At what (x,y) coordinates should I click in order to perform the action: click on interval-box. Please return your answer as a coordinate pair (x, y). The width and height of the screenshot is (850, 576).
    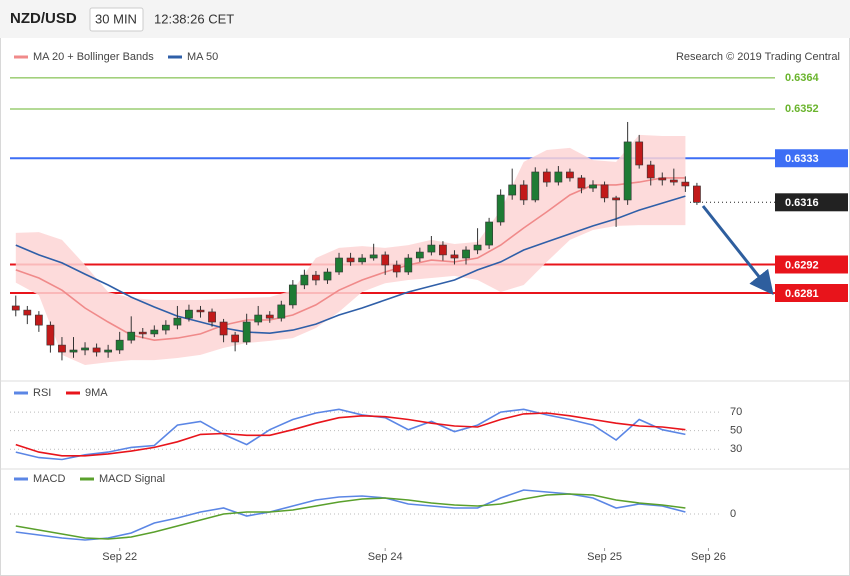
    Looking at the image, I should click on (116, 19).